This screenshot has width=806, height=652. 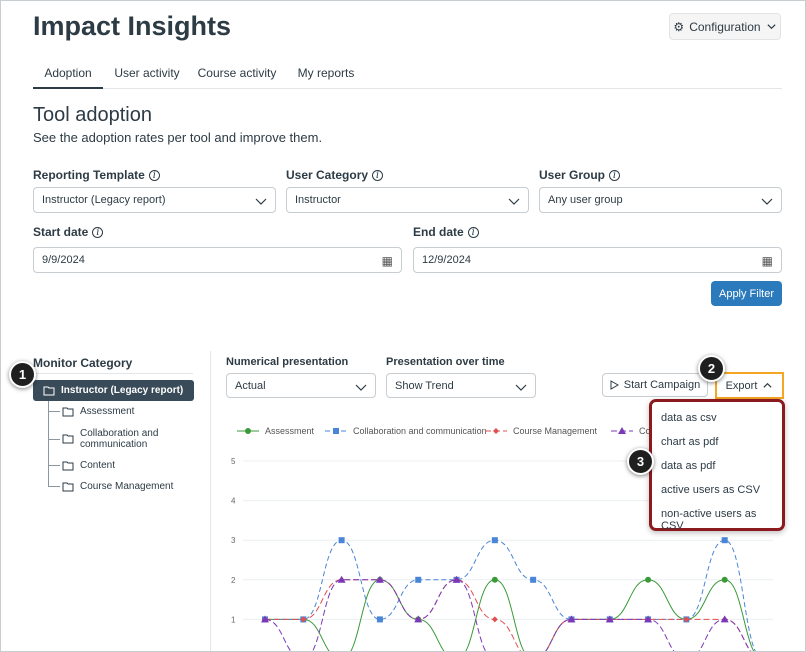 What do you see at coordinates (424, 385) in the screenshot?
I see `presentation-over-time-value: Show Trend` at bounding box center [424, 385].